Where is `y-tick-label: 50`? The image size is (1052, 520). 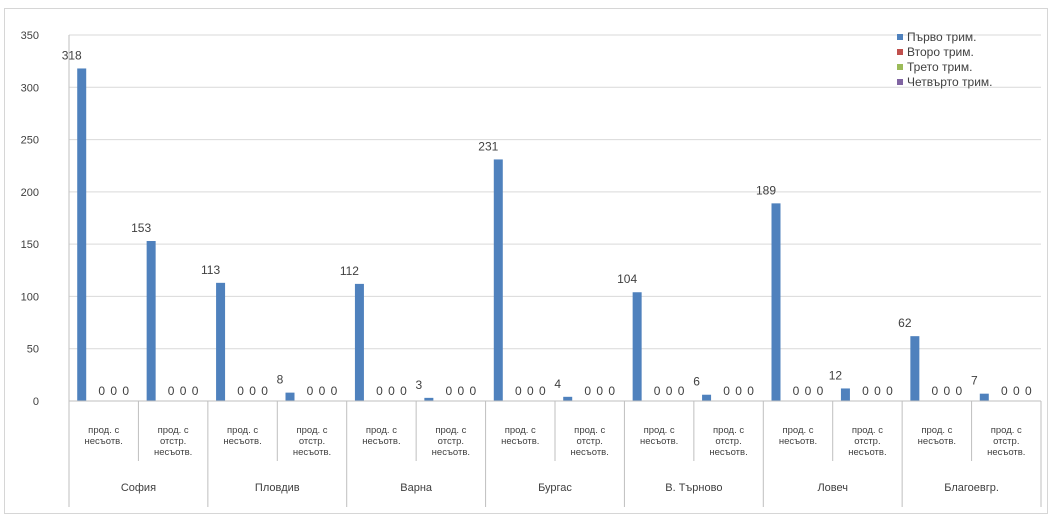
y-tick-label: 50 is located at coordinates (33, 350).